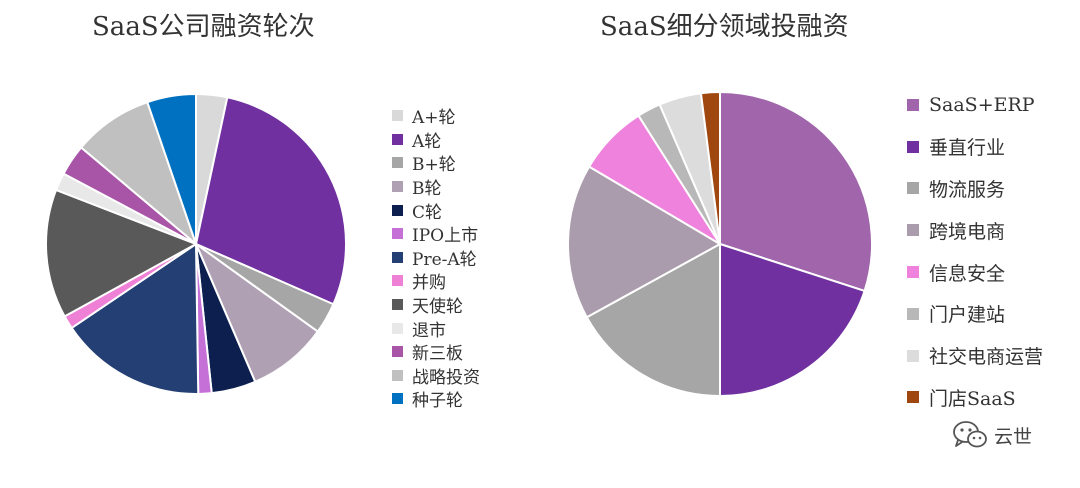 The image size is (1080, 488). I want to click on legend-label: A+轮, so click(434, 118).